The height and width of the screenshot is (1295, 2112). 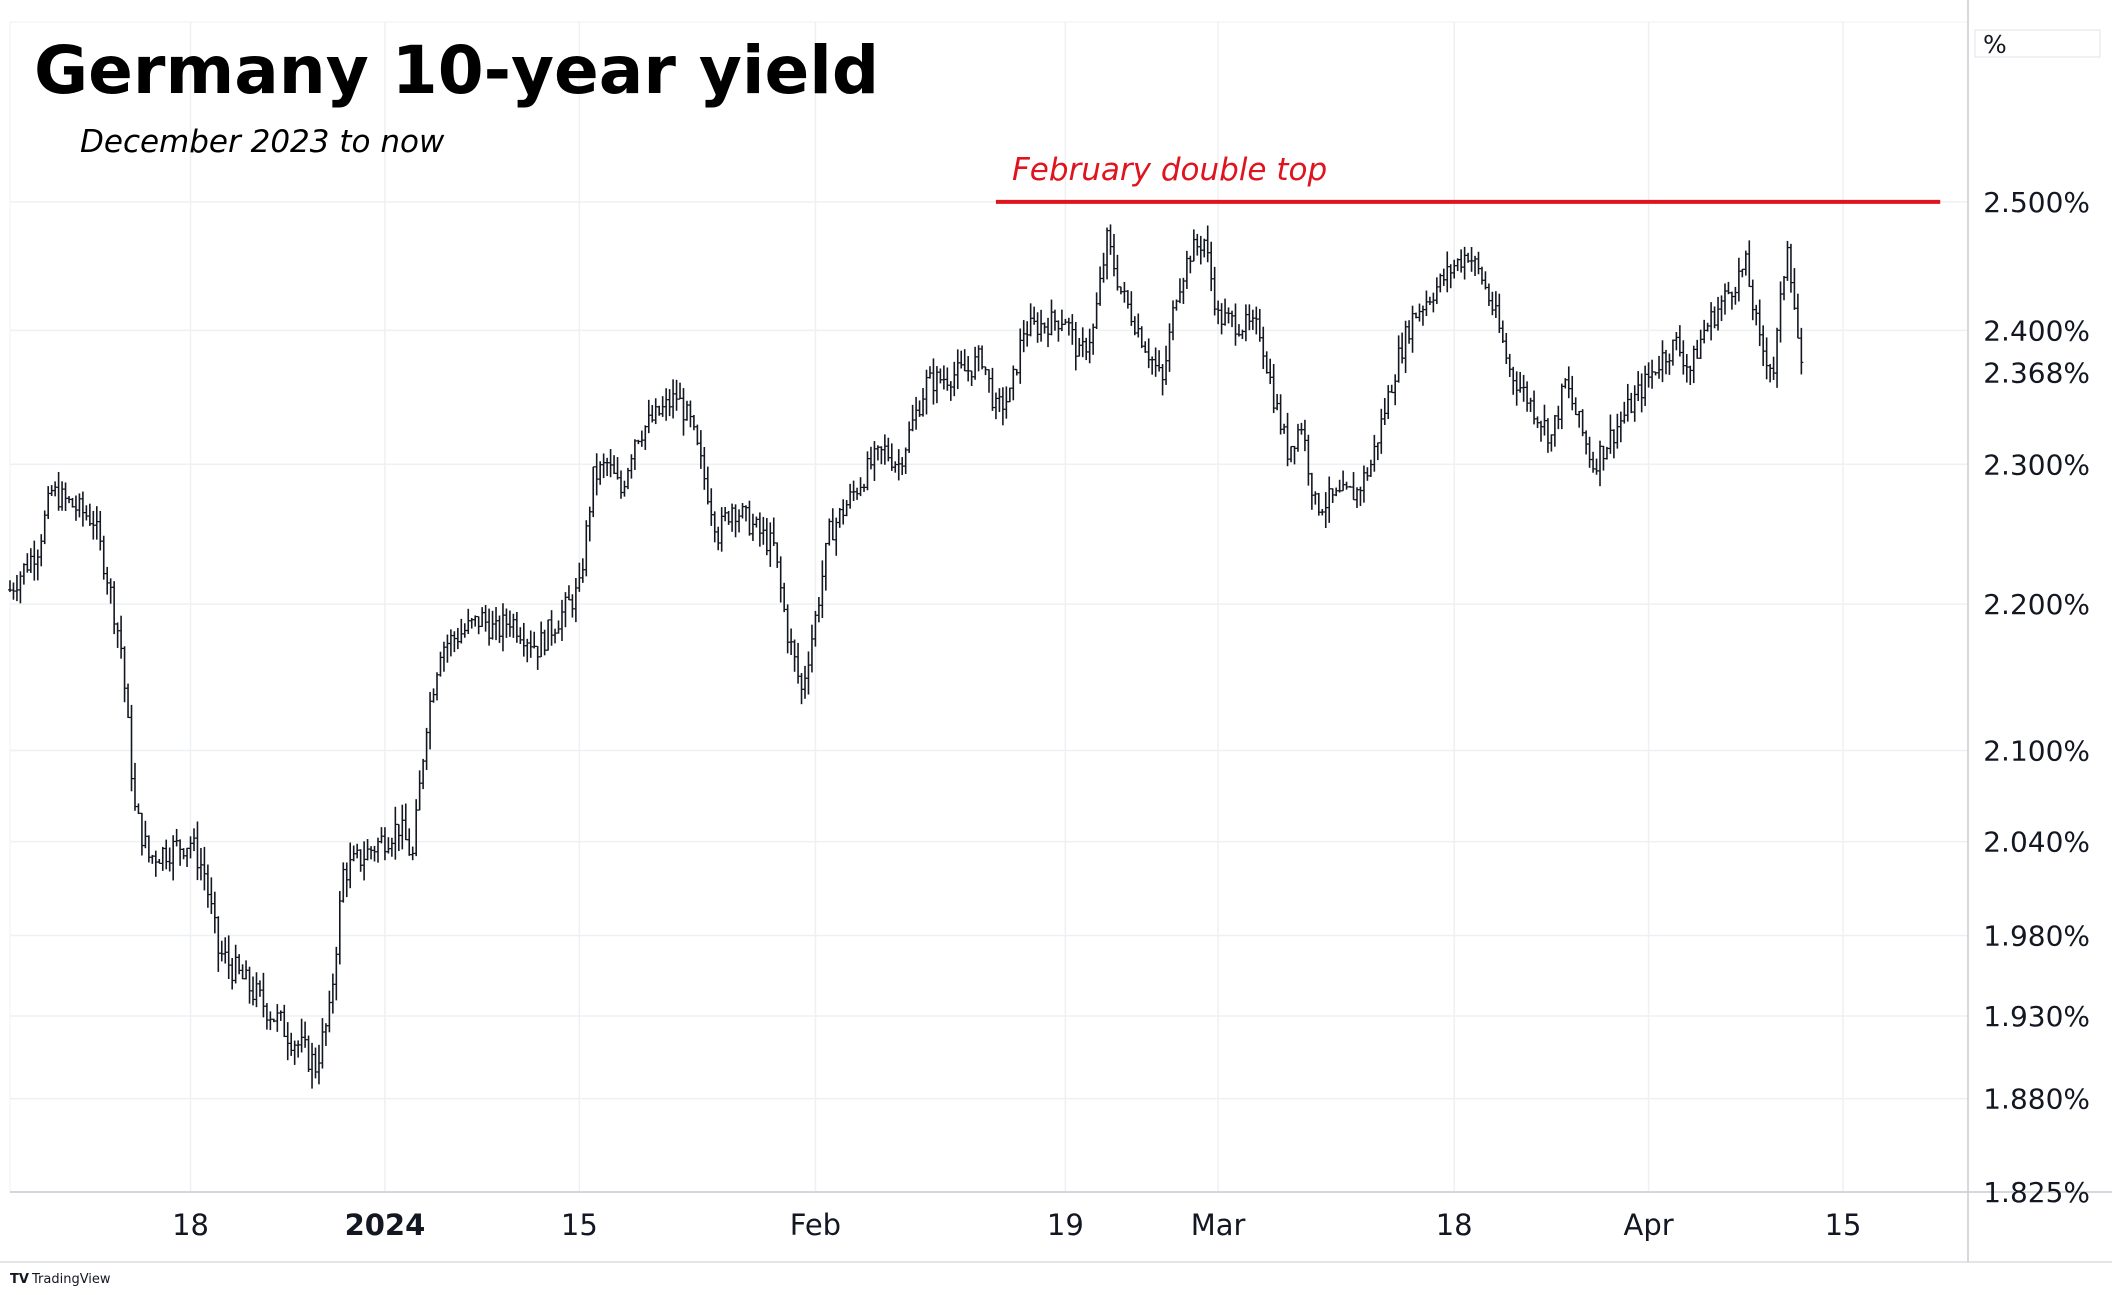 What do you see at coordinates (456, 70) in the screenshot?
I see `chart-title: Germany 10-year yield` at bounding box center [456, 70].